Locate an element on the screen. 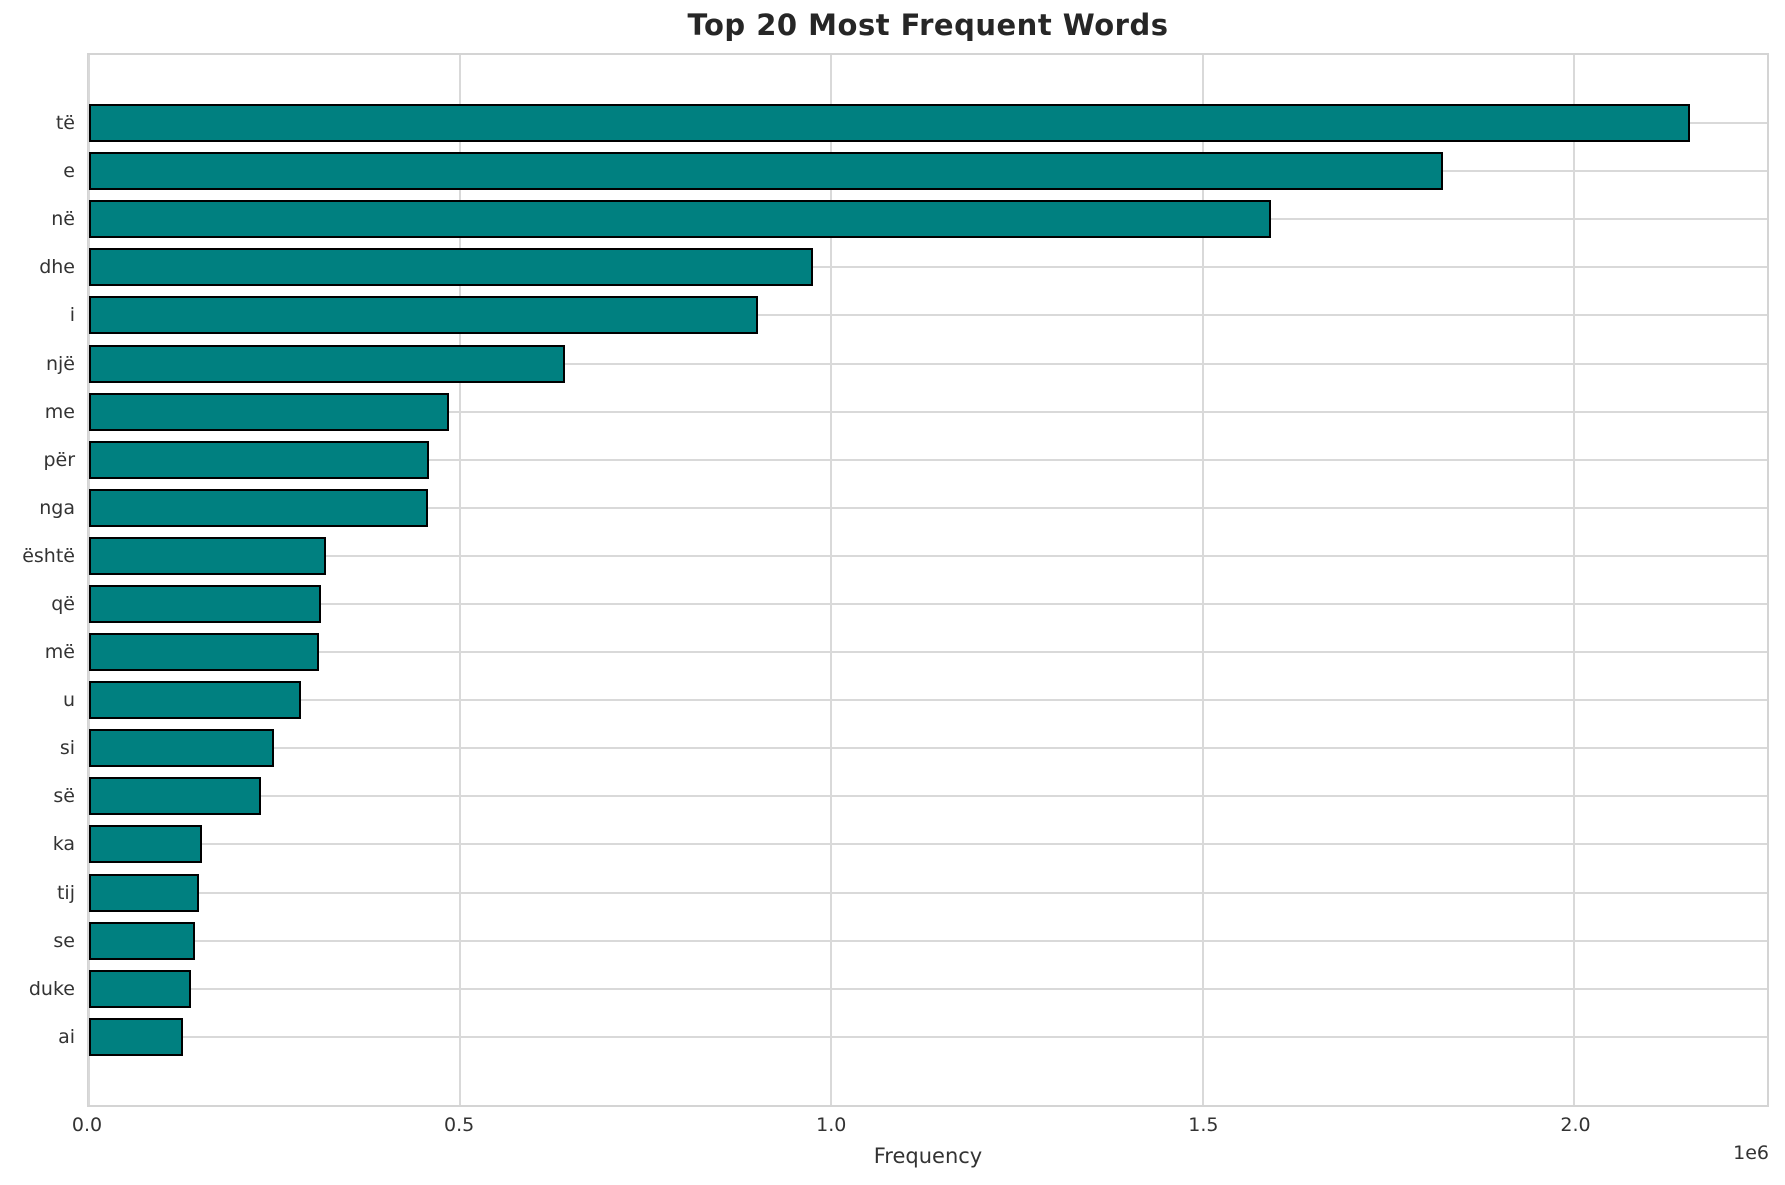  y-tick-label: duke is located at coordinates (51, 988).